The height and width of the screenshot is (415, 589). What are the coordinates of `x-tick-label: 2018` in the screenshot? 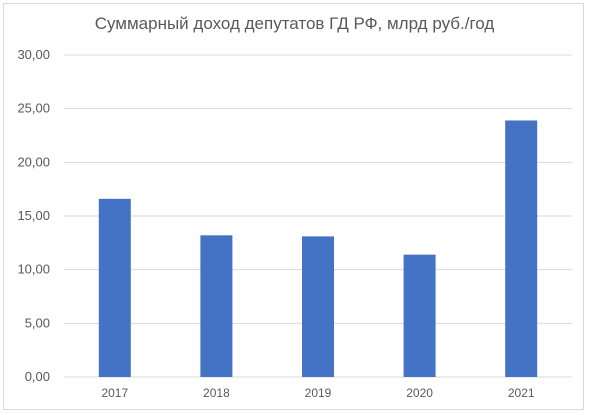 It's located at (216, 393).